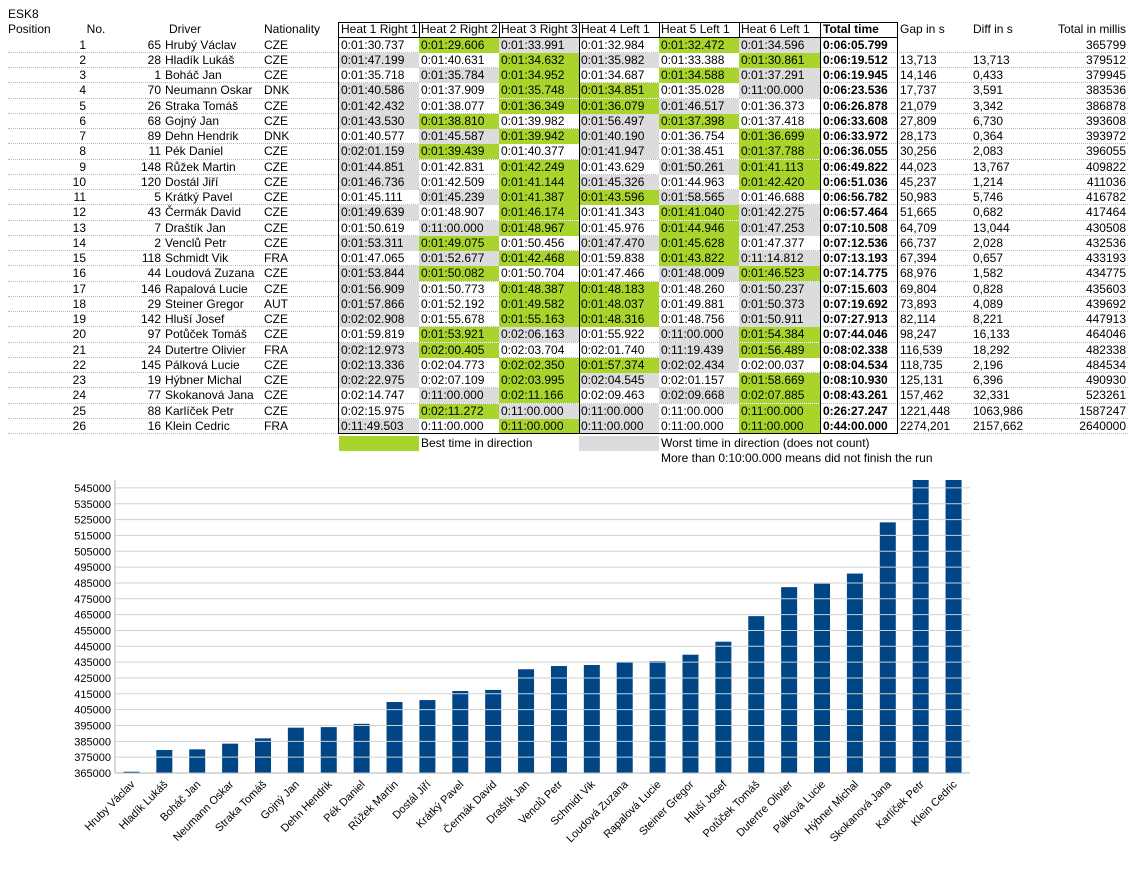  What do you see at coordinates (154, 334) in the screenshot?
I see `table-cell: 97` at bounding box center [154, 334].